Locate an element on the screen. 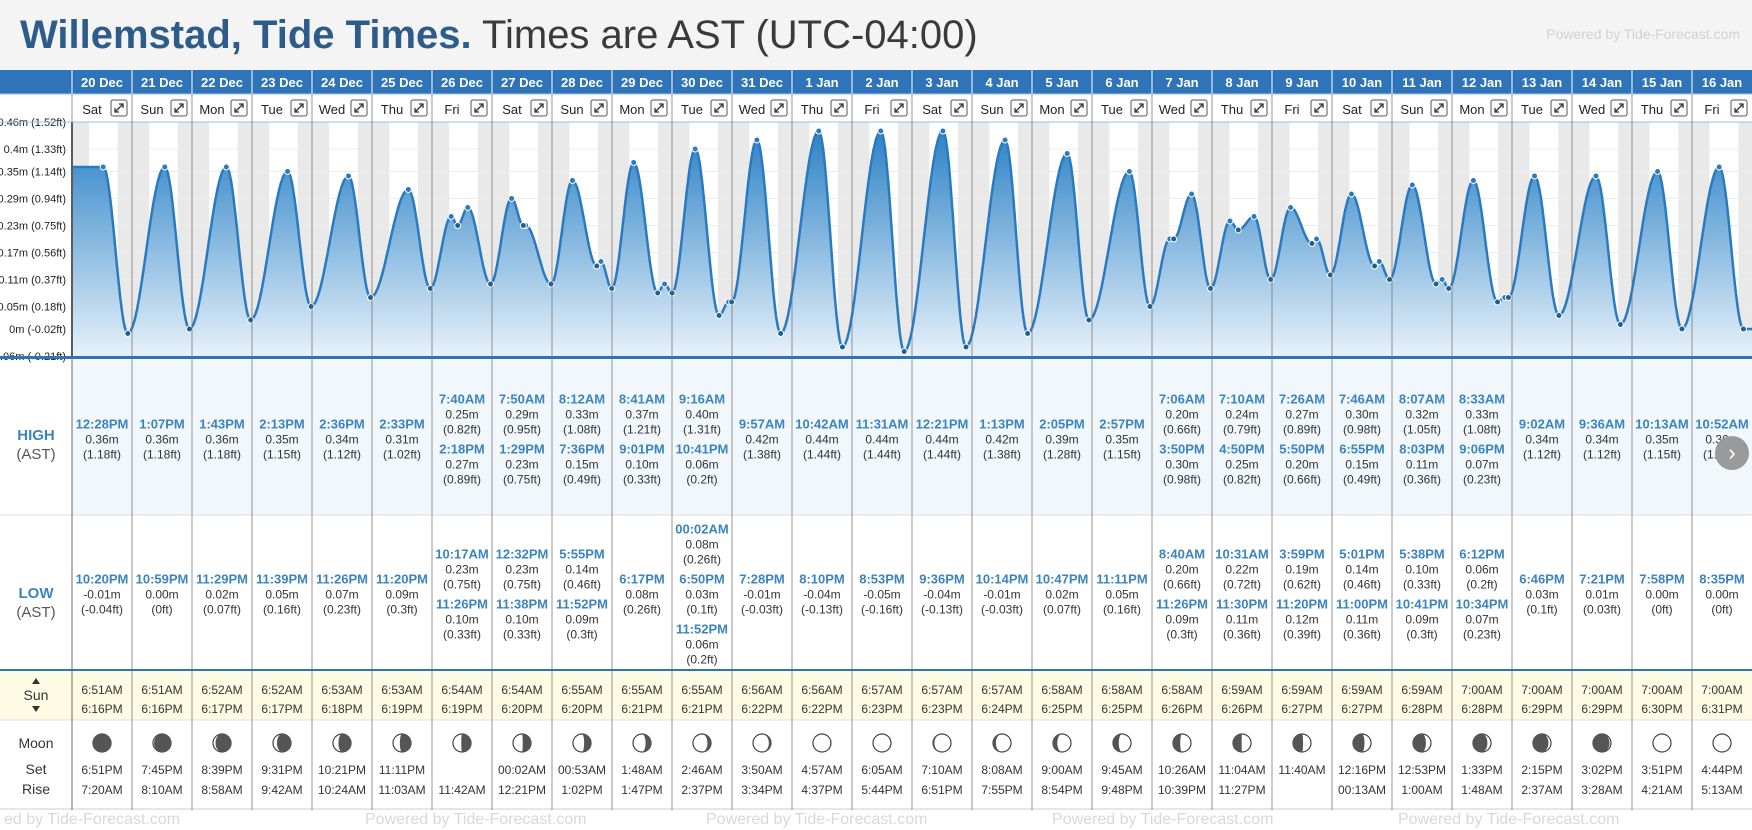 Image resolution: width=1752 pixels, height=830 pixels. high-tide-meters: 0.33m is located at coordinates (581, 415).